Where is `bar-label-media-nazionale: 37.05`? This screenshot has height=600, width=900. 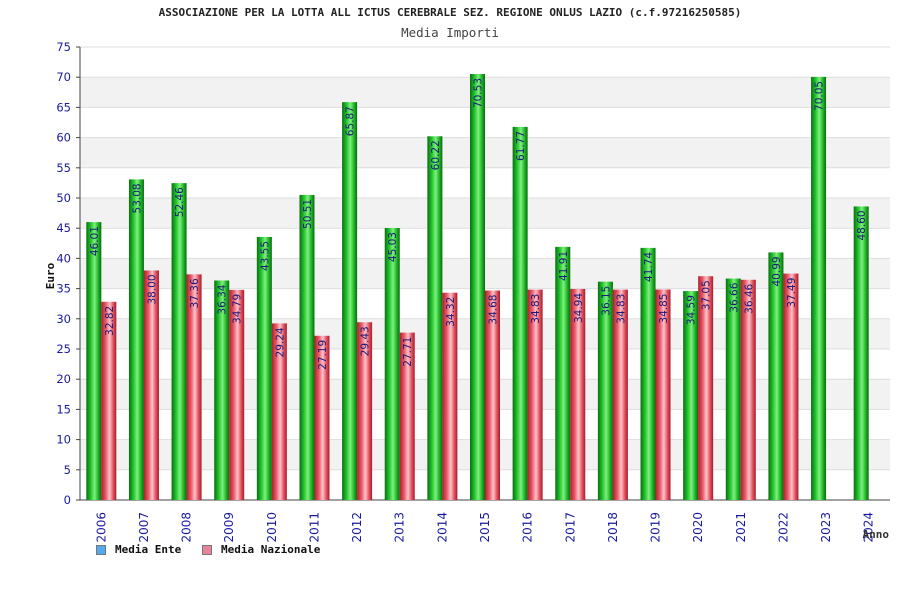 bar-label-media-nazionale: 37.05 is located at coordinates (707, 295).